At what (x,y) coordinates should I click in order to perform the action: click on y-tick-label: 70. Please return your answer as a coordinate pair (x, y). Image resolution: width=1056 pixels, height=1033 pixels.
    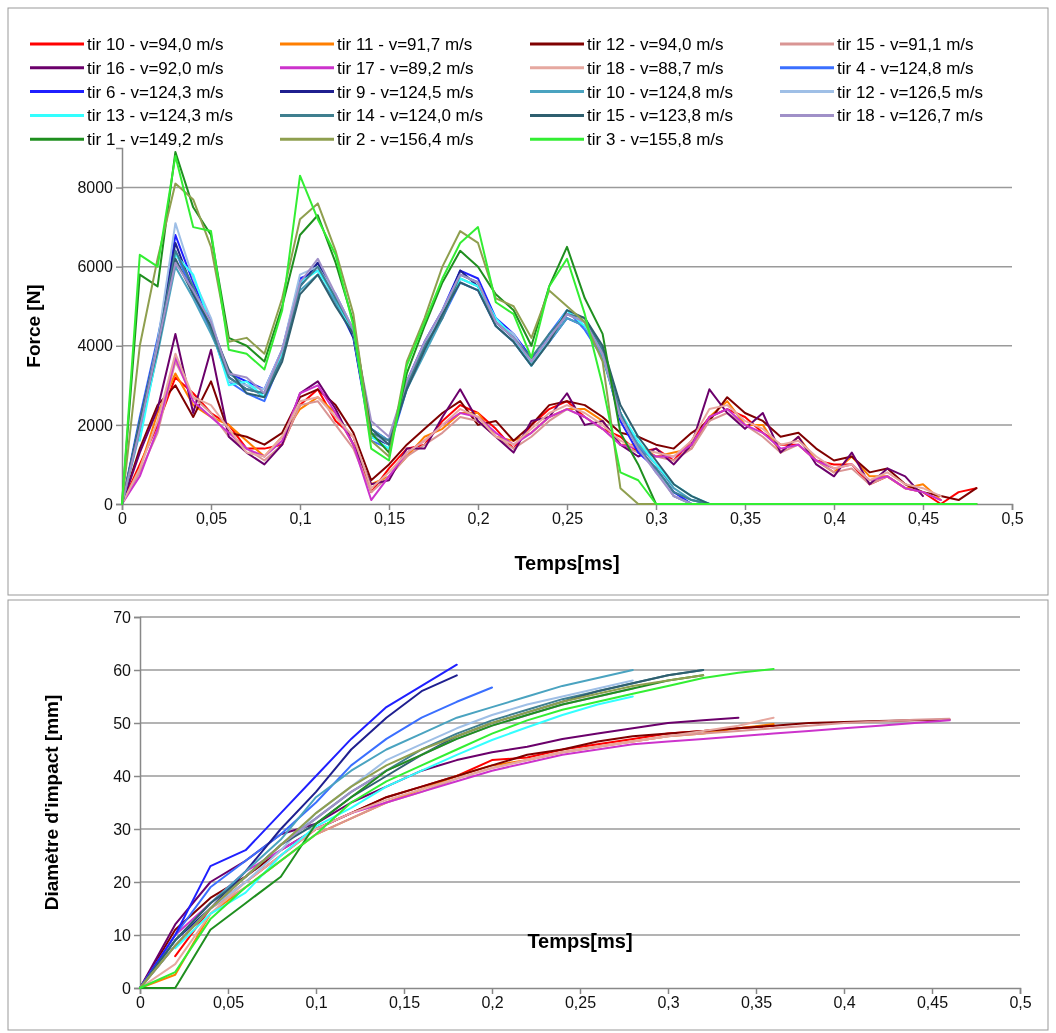
    Looking at the image, I should click on (122, 617).